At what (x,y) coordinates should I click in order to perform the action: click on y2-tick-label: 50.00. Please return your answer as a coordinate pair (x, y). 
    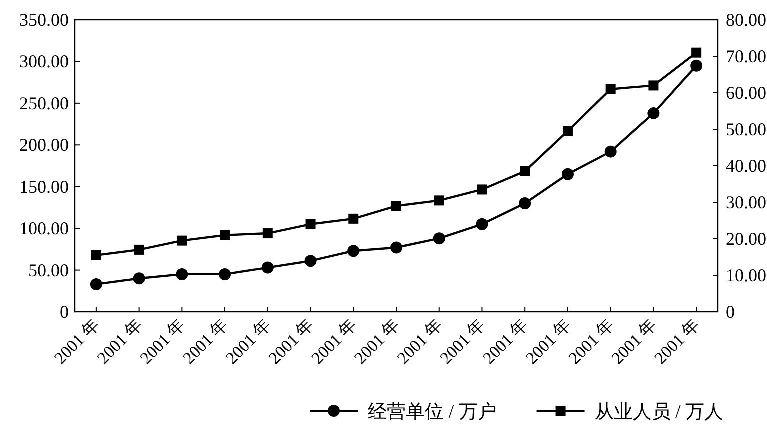
    Looking at the image, I should click on (746, 130).